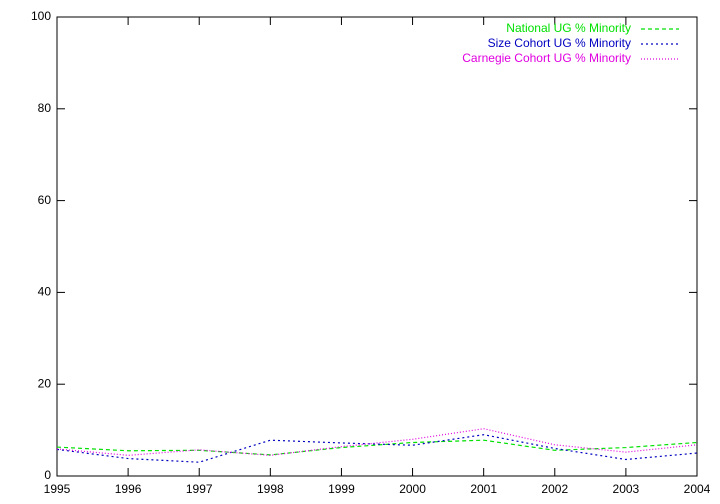 The height and width of the screenshot is (504, 720). What do you see at coordinates (47, 475) in the screenshot?
I see `y-tick-label: 0` at bounding box center [47, 475].